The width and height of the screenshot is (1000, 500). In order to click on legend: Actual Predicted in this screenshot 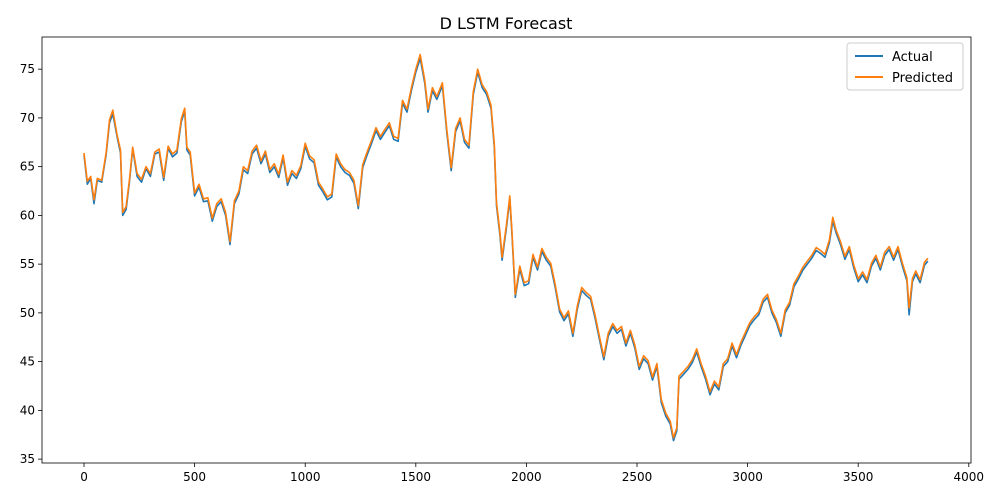, I will do `click(905, 66)`.